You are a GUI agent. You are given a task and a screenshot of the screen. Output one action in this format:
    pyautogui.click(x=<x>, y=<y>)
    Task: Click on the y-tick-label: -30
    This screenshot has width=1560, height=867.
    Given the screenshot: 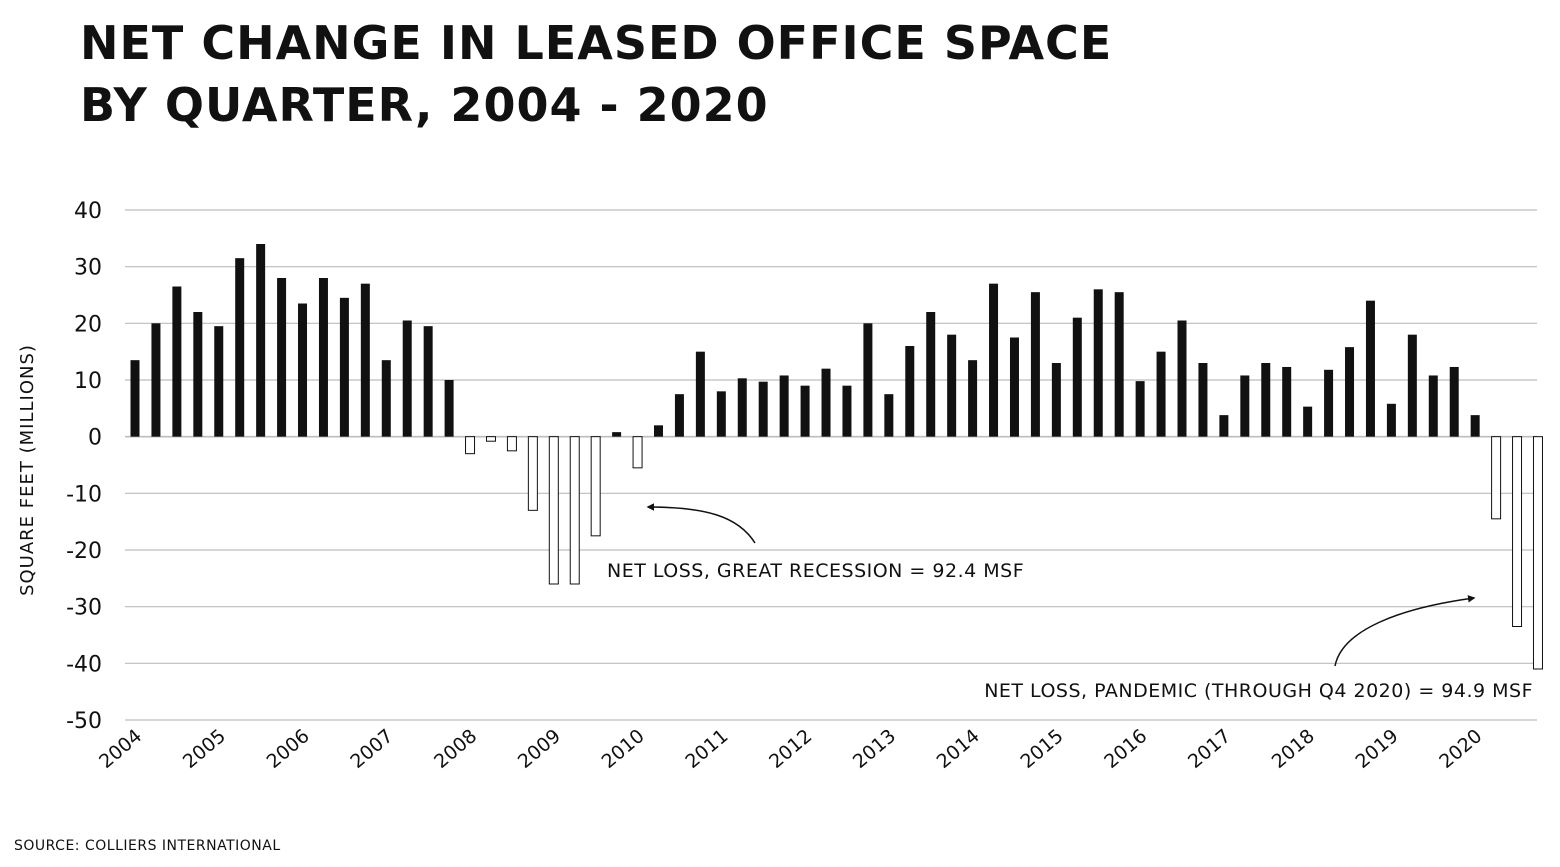 What is the action you would take?
    pyautogui.click(x=84, y=608)
    